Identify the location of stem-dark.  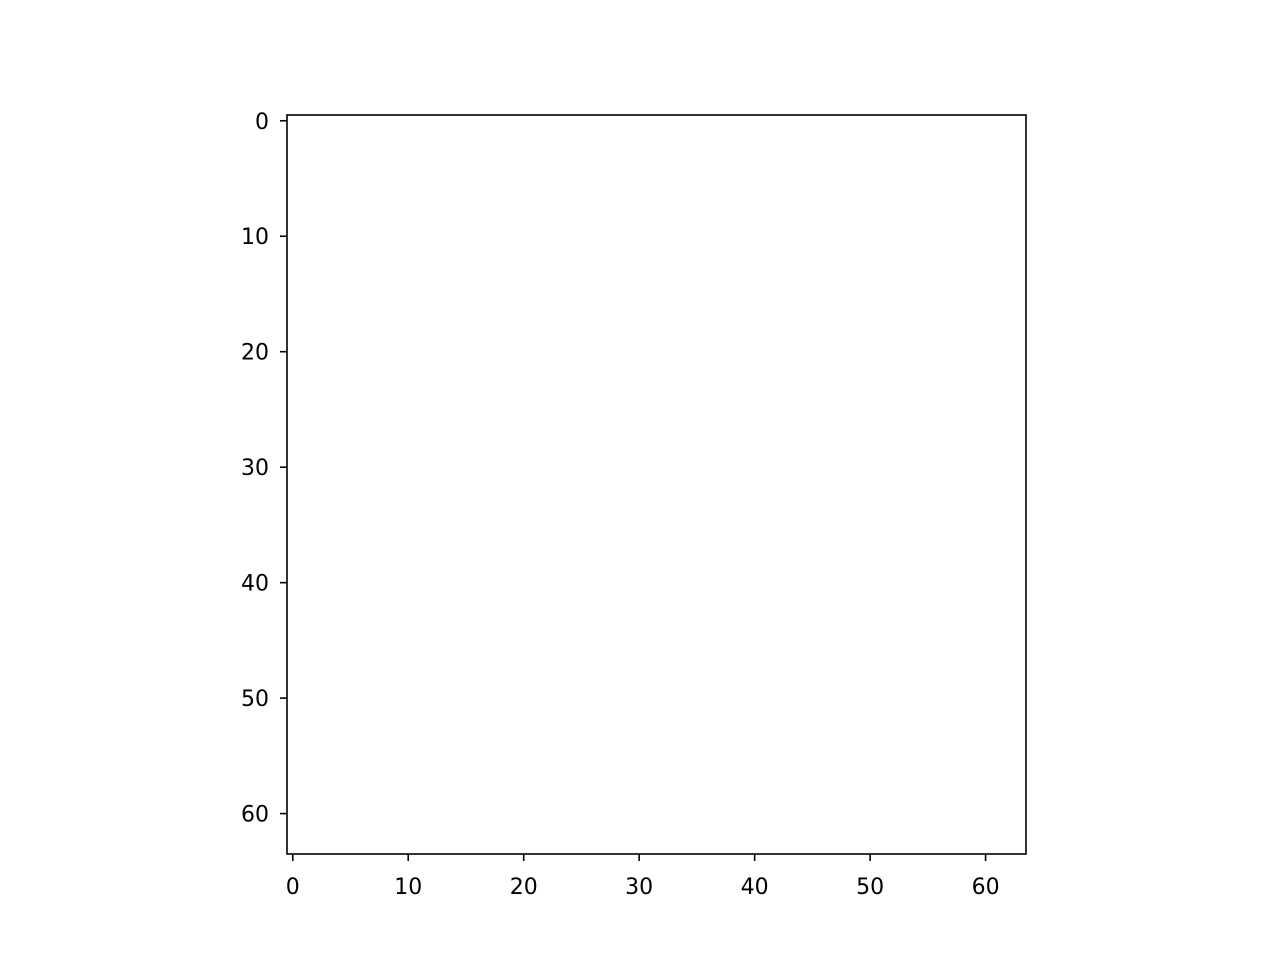
(990, 637).